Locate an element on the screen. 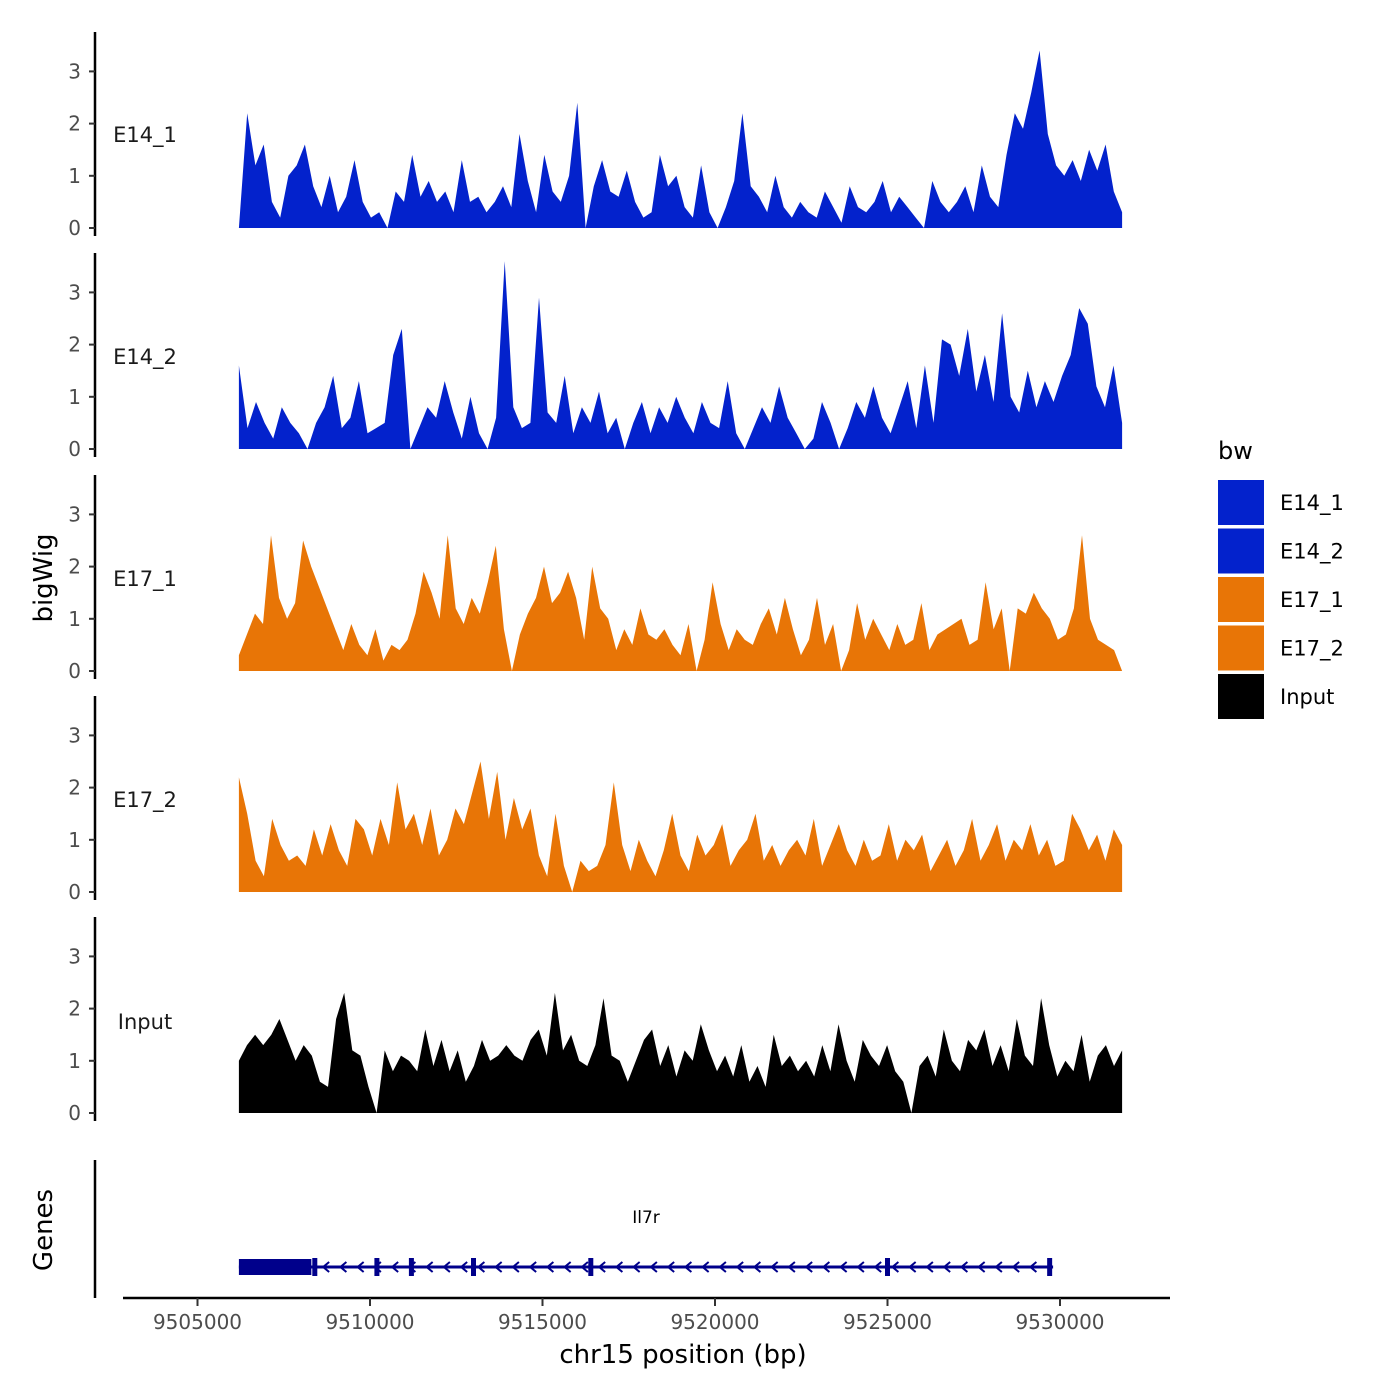  legend-label: E17_2 is located at coordinates (1312, 649).